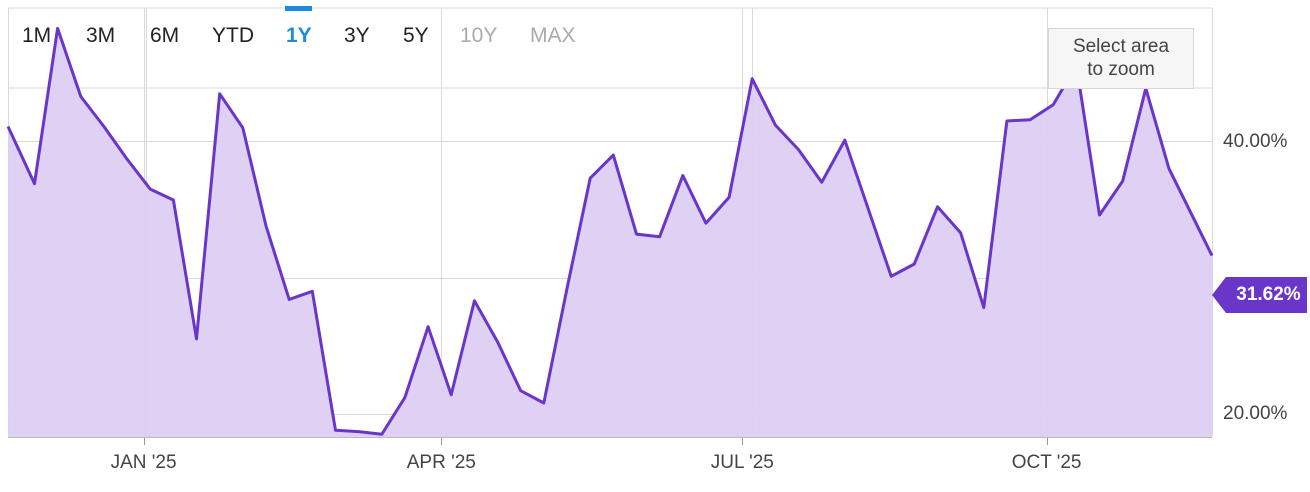 The height and width of the screenshot is (492, 1310). Describe the element at coordinates (299, 35) in the screenshot. I see `range-button-1y: 1Y` at that location.